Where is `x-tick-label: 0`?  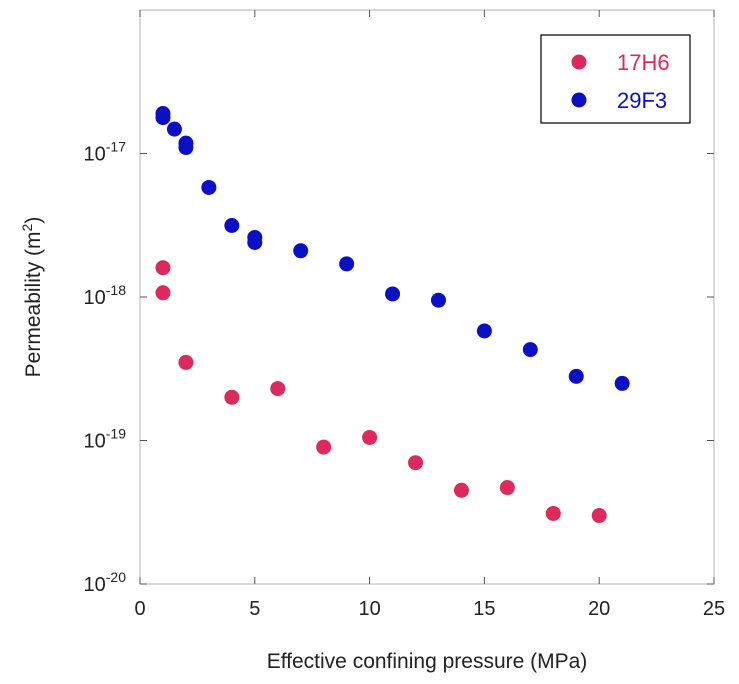
x-tick-label: 0 is located at coordinates (139, 609).